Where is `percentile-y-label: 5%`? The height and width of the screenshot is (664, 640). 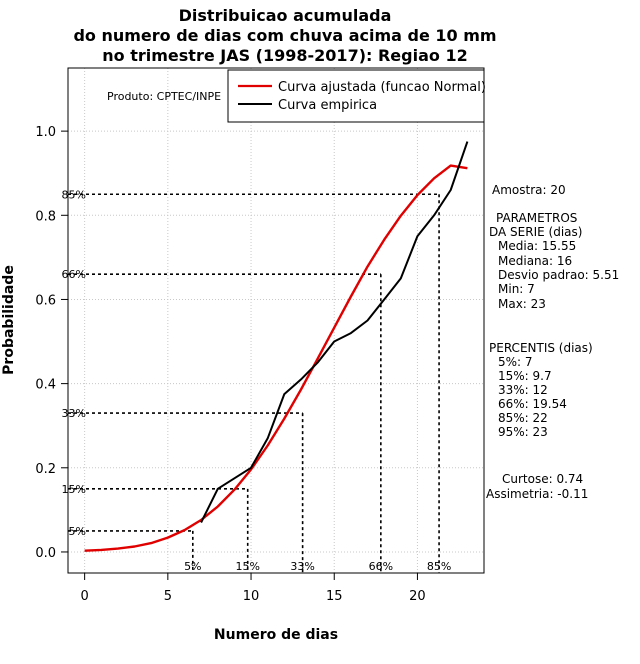 percentile-y-label: 5% is located at coordinates (77, 531).